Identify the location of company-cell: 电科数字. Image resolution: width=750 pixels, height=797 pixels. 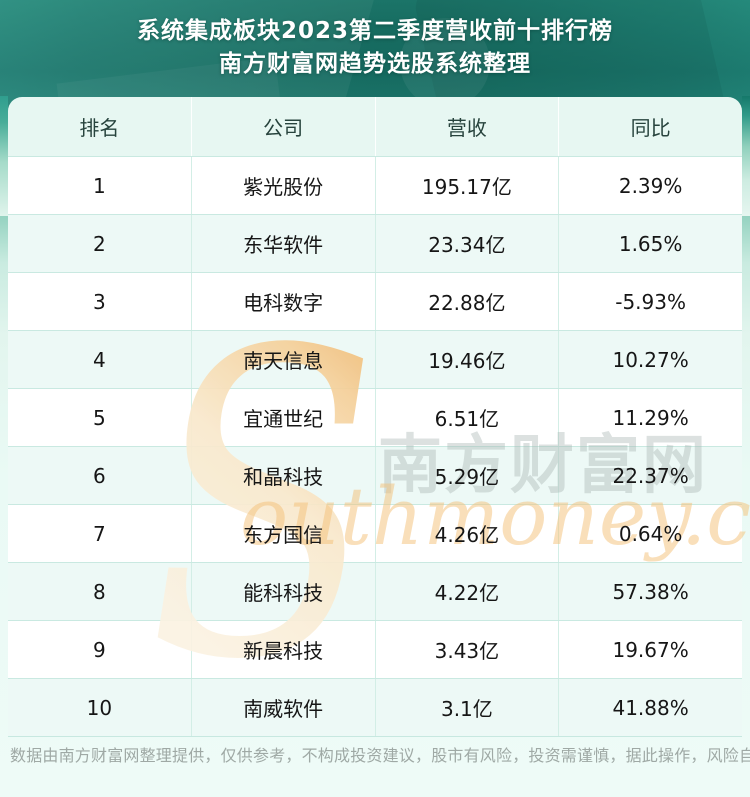
(284, 301).